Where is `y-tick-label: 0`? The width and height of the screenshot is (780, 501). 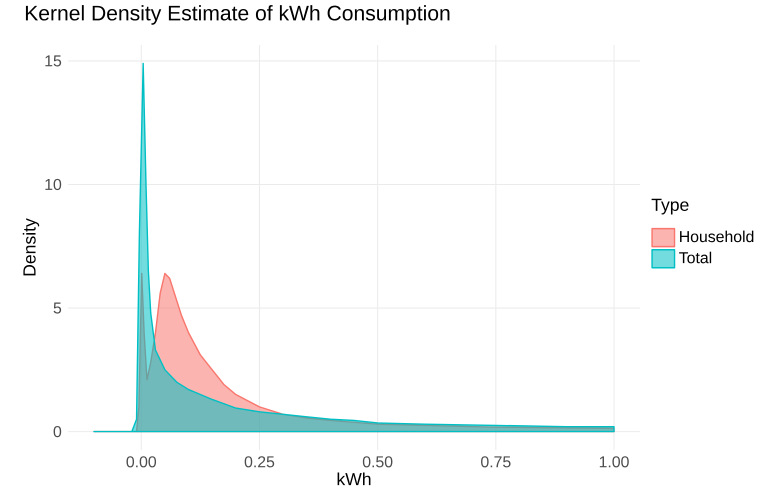
y-tick-label: 0 is located at coordinates (58, 432).